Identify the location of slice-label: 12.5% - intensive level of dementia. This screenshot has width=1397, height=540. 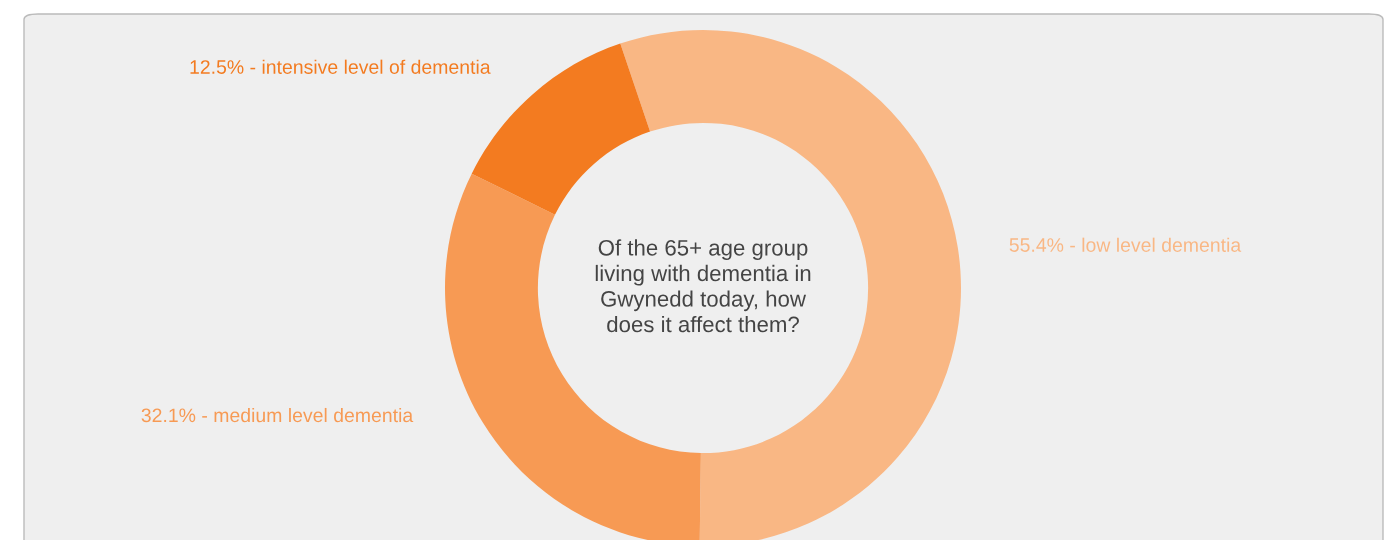
(340, 66).